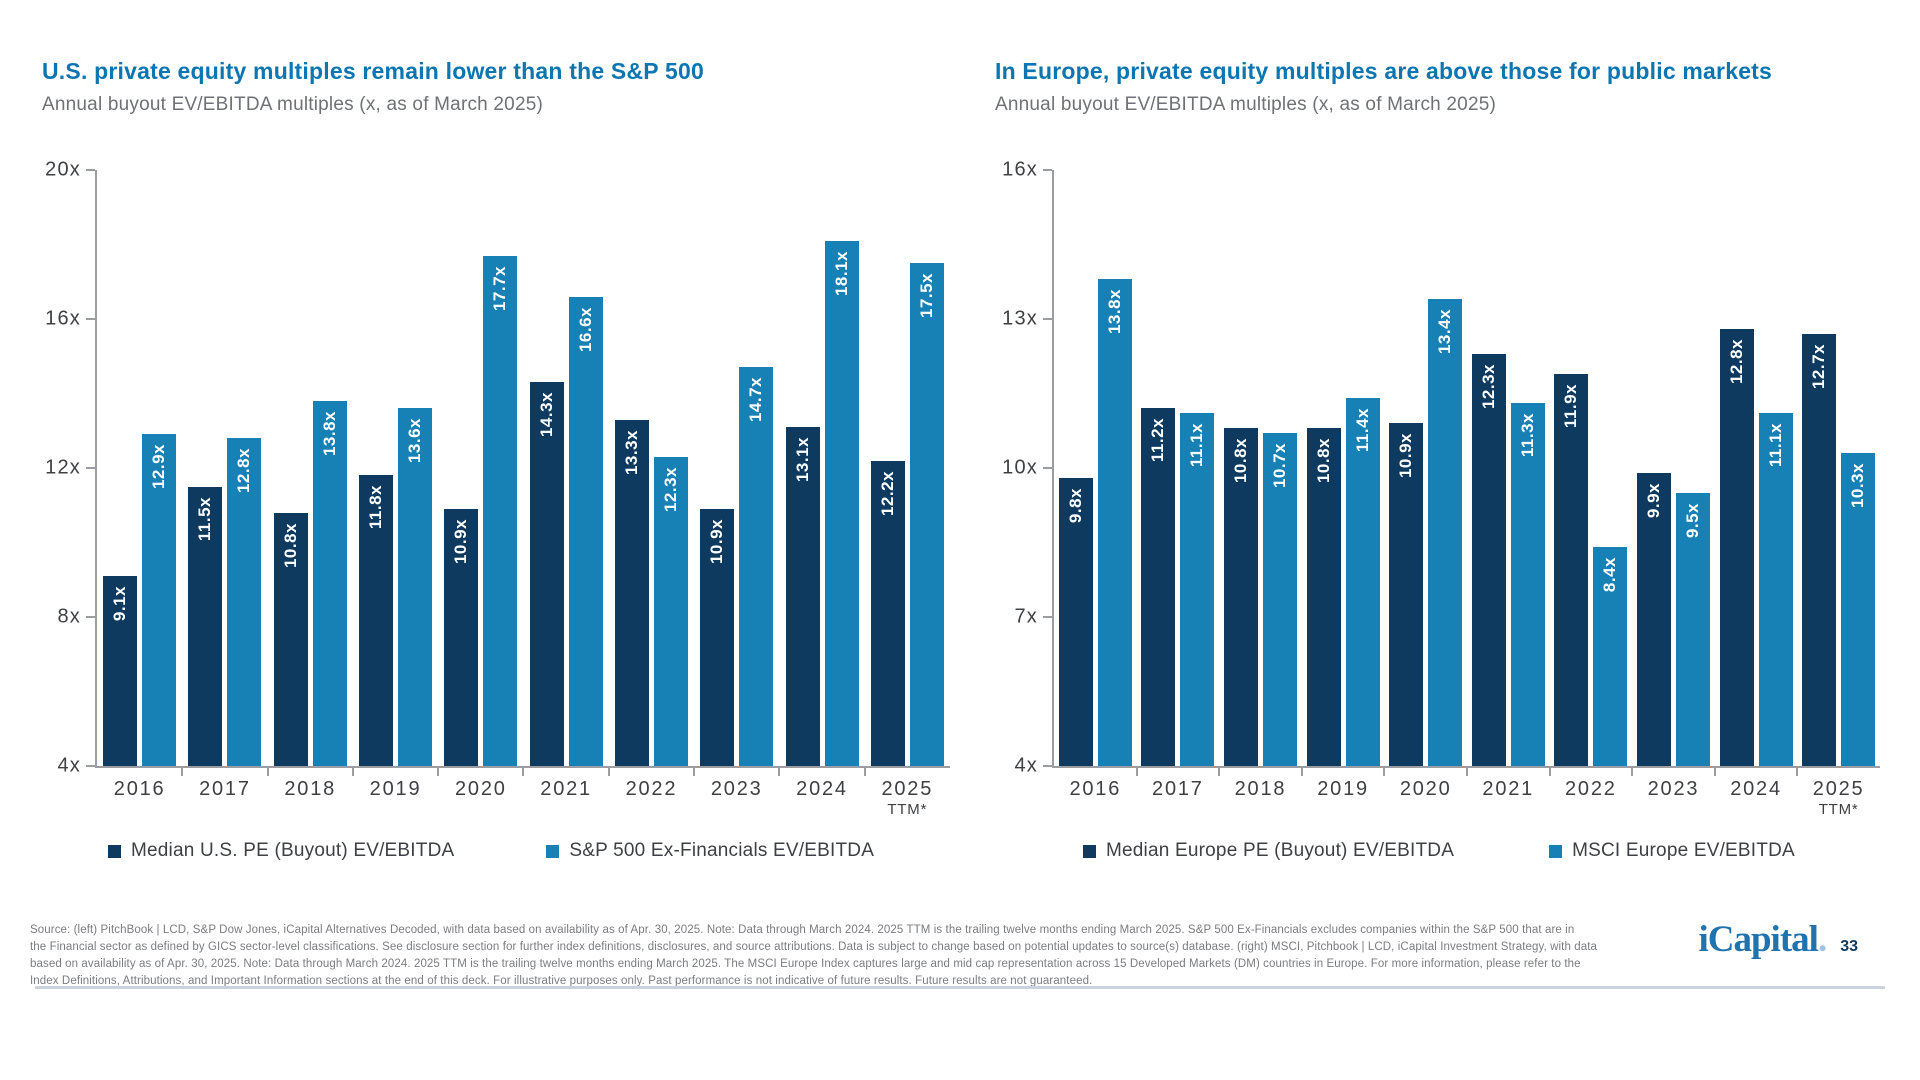 The width and height of the screenshot is (1920, 1080). What do you see at coordinates (926, 296) in the screenshot?
I see `bar-value-label: 17.5x` at bounding box center [926, 296].